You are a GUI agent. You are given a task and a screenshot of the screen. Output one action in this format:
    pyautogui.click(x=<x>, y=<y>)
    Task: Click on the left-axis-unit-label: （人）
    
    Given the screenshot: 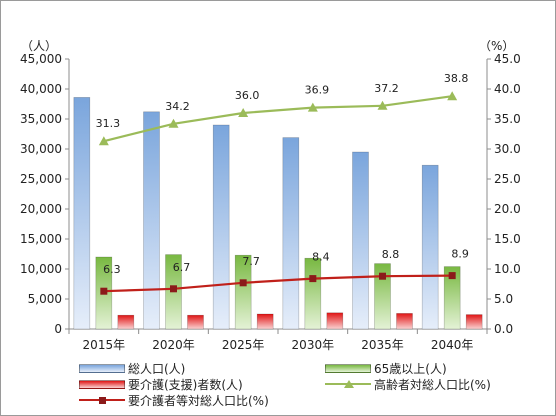 What is the action you would take?
    pyautogui.click(x=39, y=46)
    